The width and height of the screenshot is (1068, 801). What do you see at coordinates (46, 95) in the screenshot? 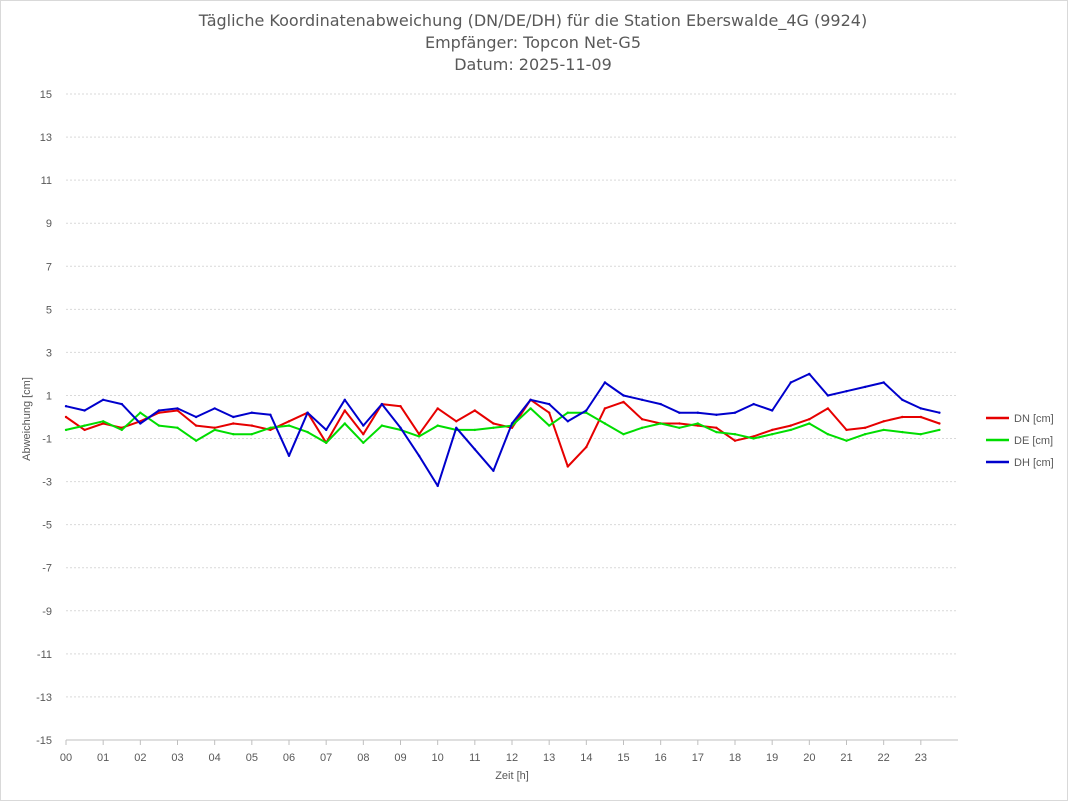
I see `y-tick-label: 15` at bounding box center [46, 95].